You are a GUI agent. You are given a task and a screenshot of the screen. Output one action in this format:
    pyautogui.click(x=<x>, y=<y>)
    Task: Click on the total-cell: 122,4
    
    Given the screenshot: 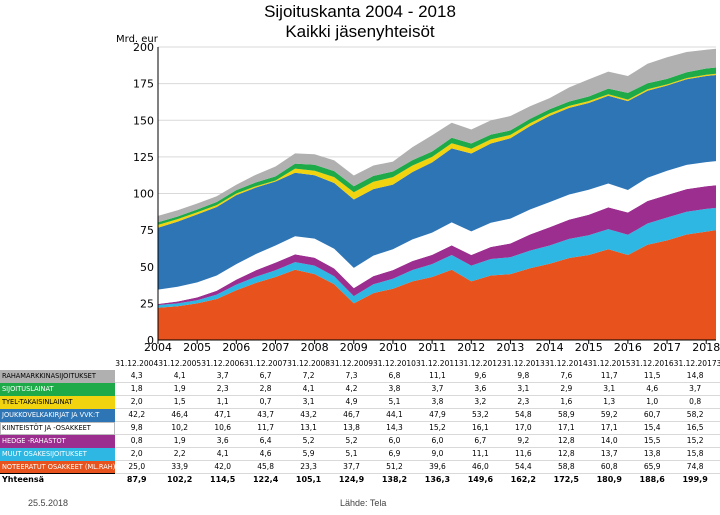 What is the action you would take?
    pyautogui.click(x=266, y=479)
    